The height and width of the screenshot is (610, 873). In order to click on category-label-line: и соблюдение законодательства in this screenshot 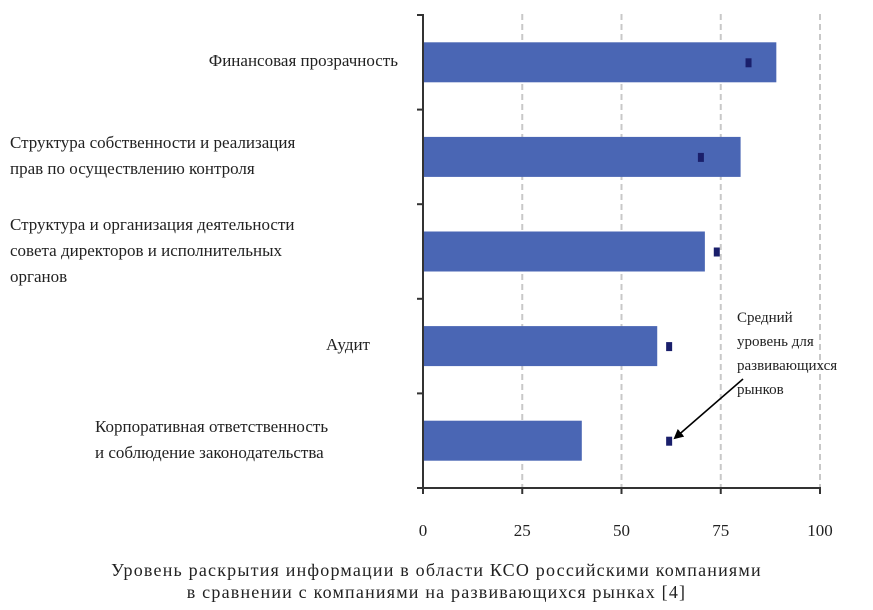, I will do `click(209, 452)`.